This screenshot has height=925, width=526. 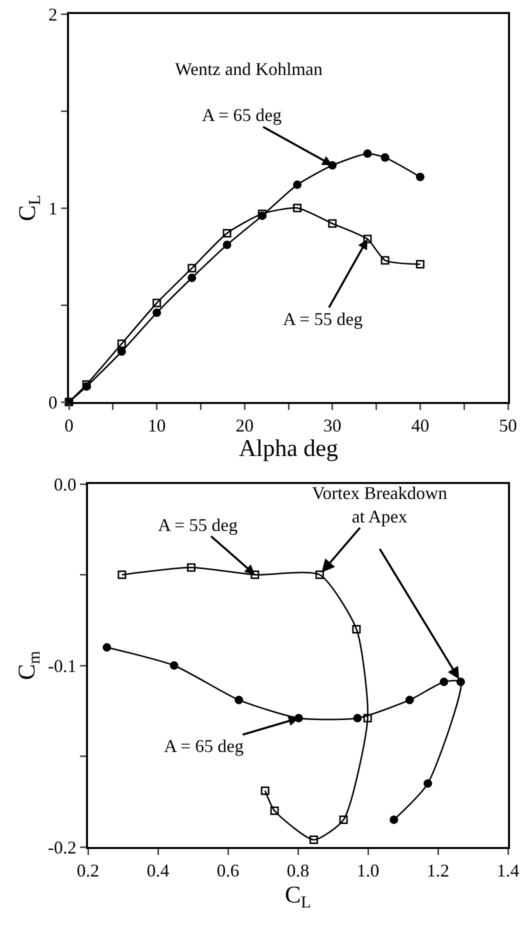 What do you see at coordinates (53, 208) in the screenshot?
I see `y-tick-label: 1` at bounding box center [53, 208].